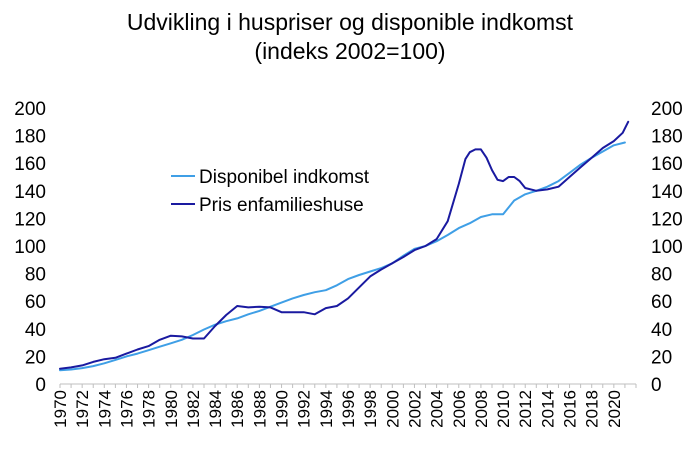 Image resolution: width=700 pixels, height=460 pixels. I want to click on x-tick-label: 2016, so click(570, 409).